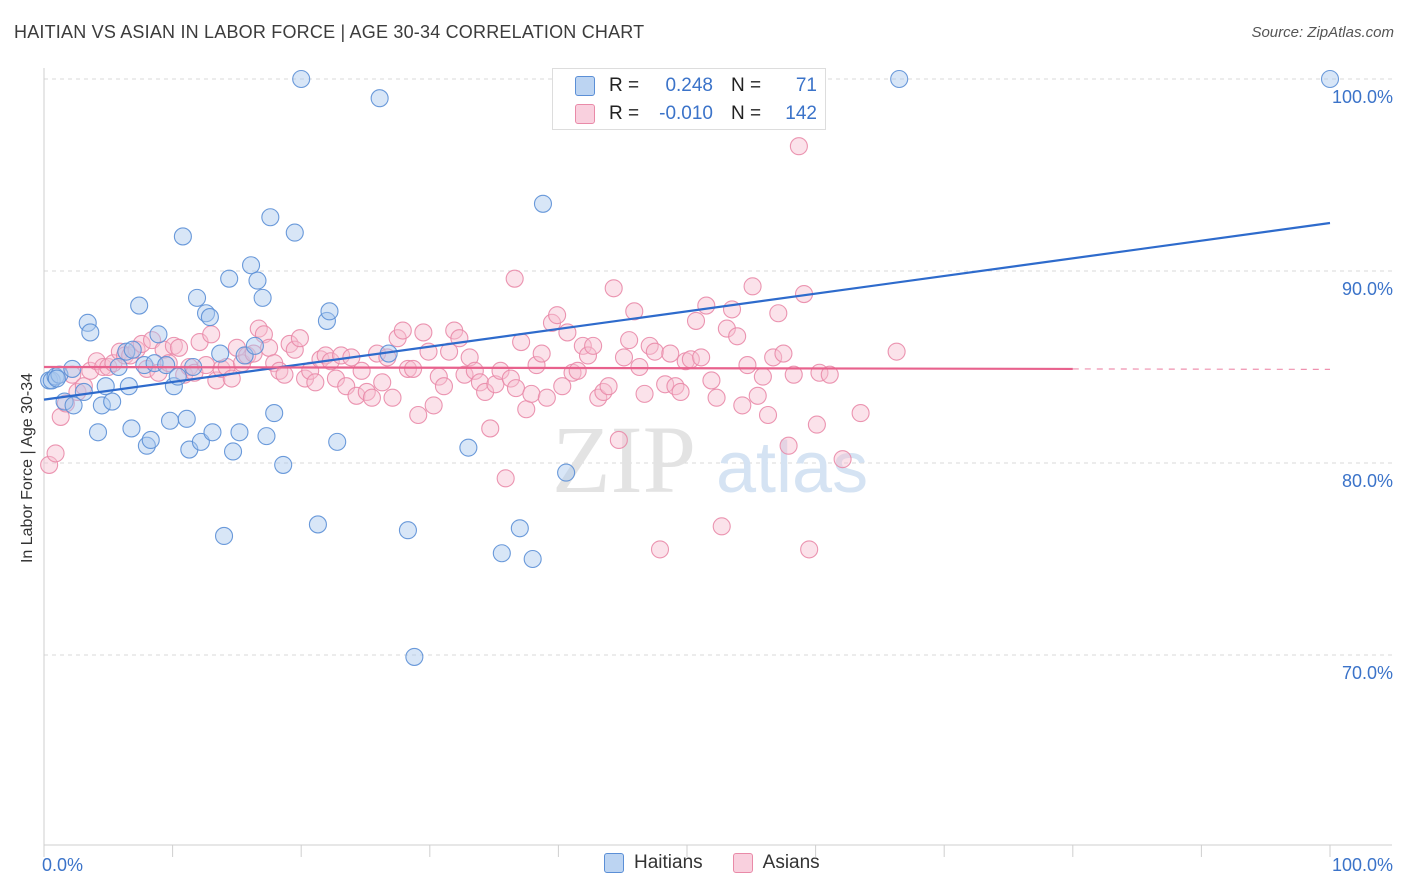 Image resolution: width=1406 pixels, height=892 pixels. Describe the element at coordinates (1367, 289) in the screenshot. I see `y-tick-label: 90.0%` at that location.